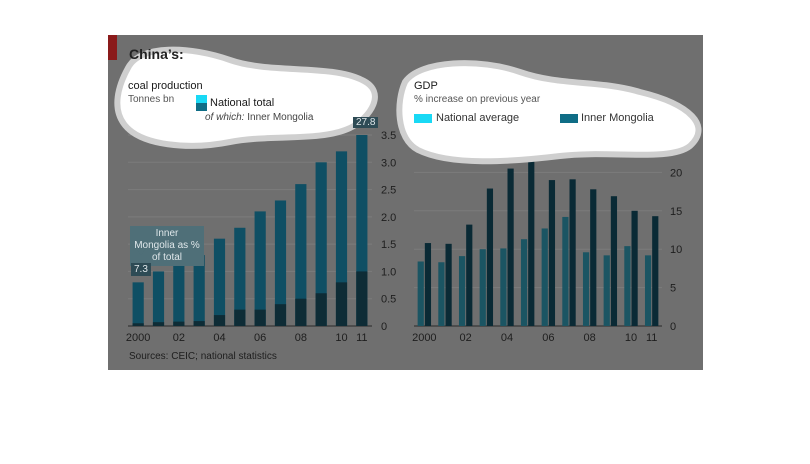  What do you see at coordinates (631, 338) in the screenshot?
I see `gdp-x-tick-label: 10` at bounding box center [631, 338].